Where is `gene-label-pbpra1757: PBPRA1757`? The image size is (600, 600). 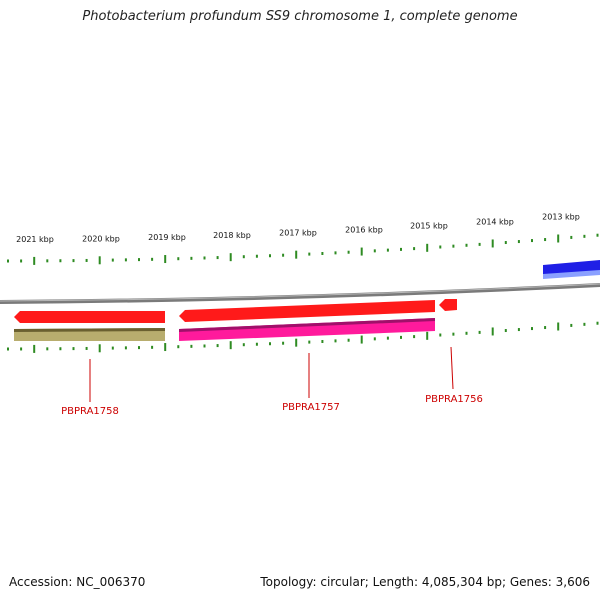 gene-label-pbpra1757: PBPRA1757 is located at coordinates (311, 407).